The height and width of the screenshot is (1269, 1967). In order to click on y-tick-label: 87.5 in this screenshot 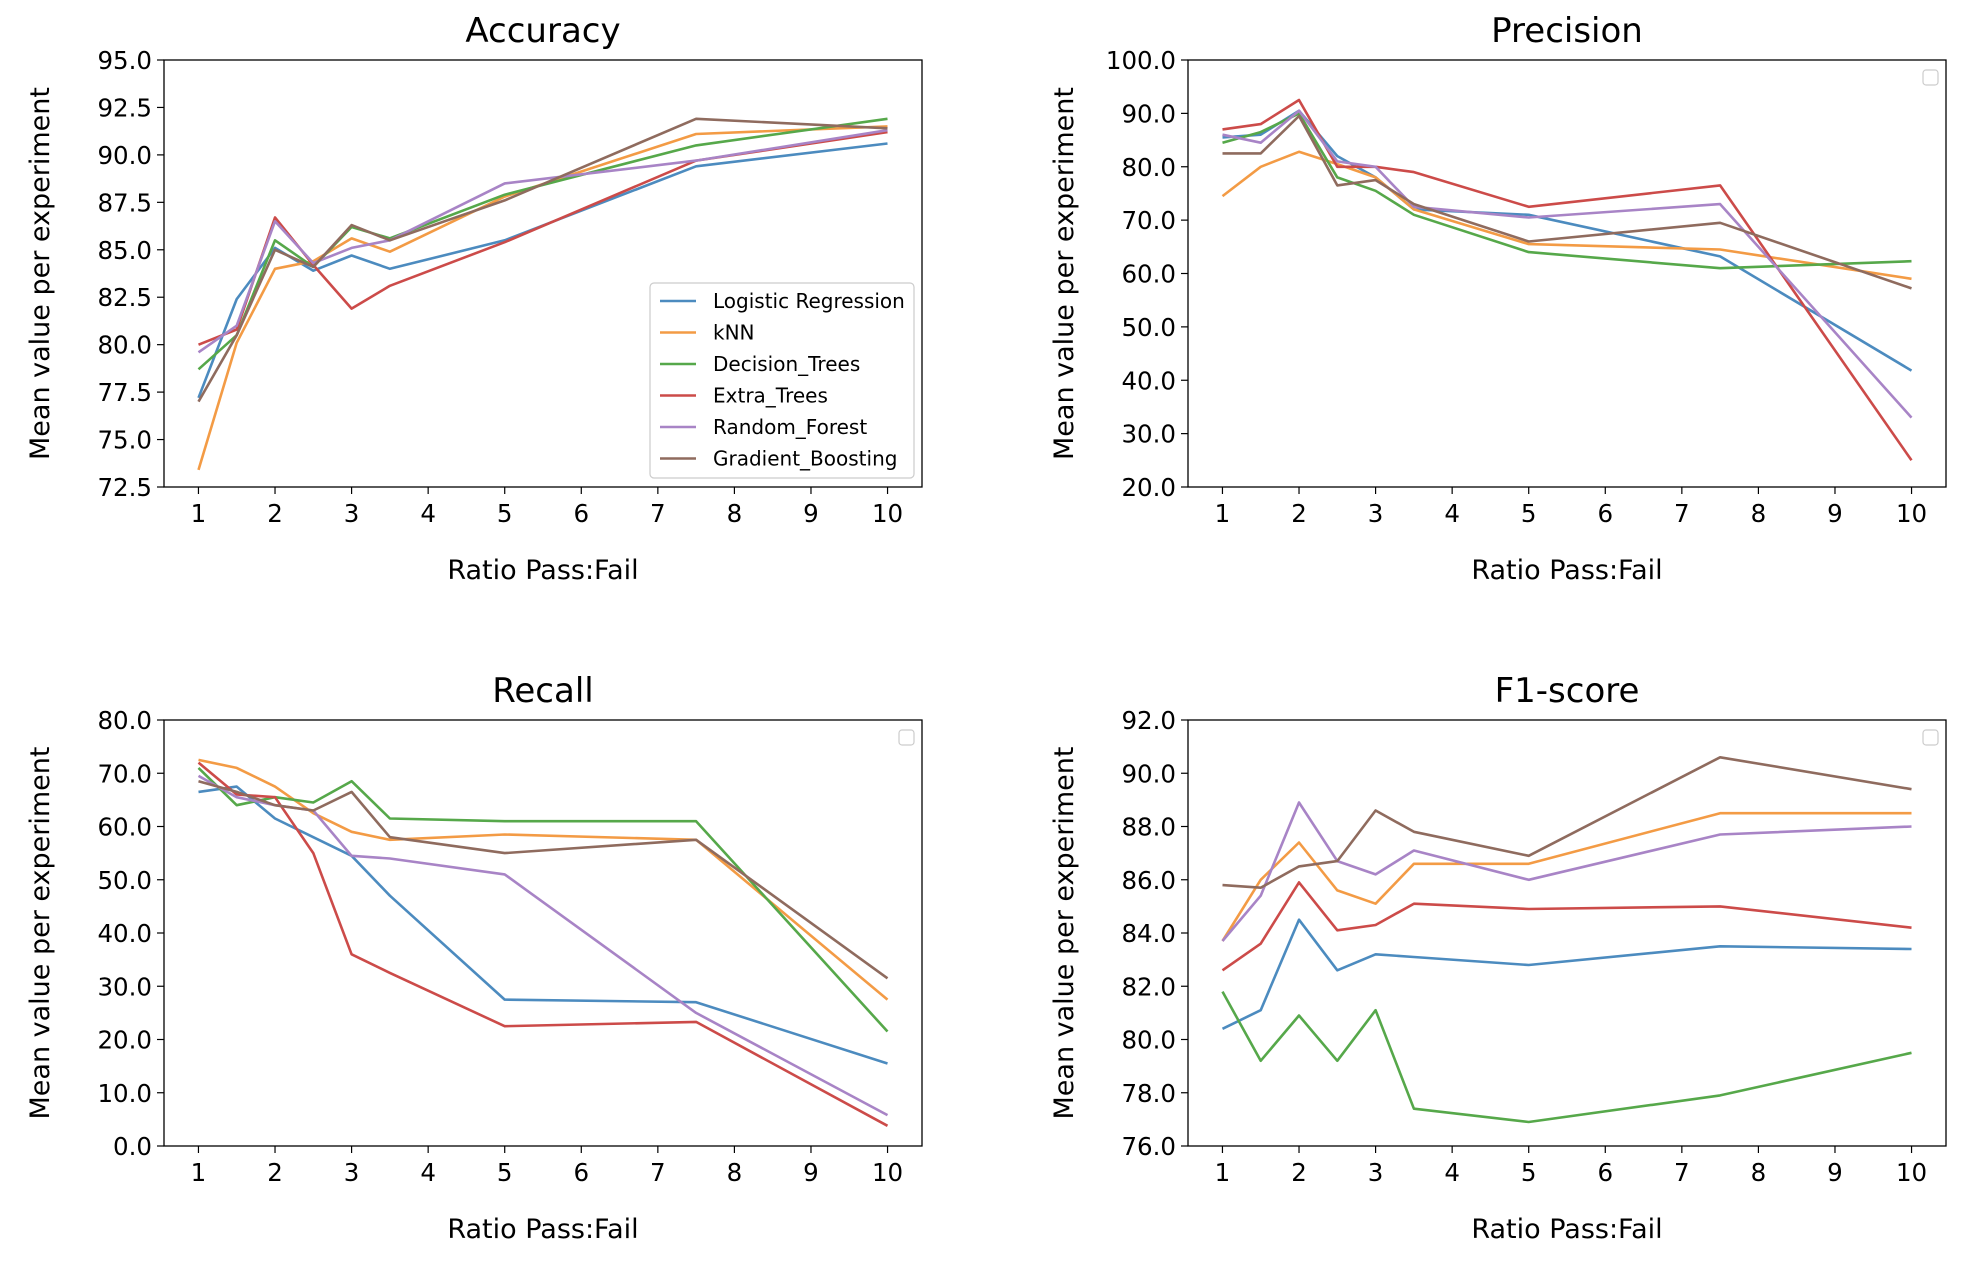, I will do `click(124, 202)`.